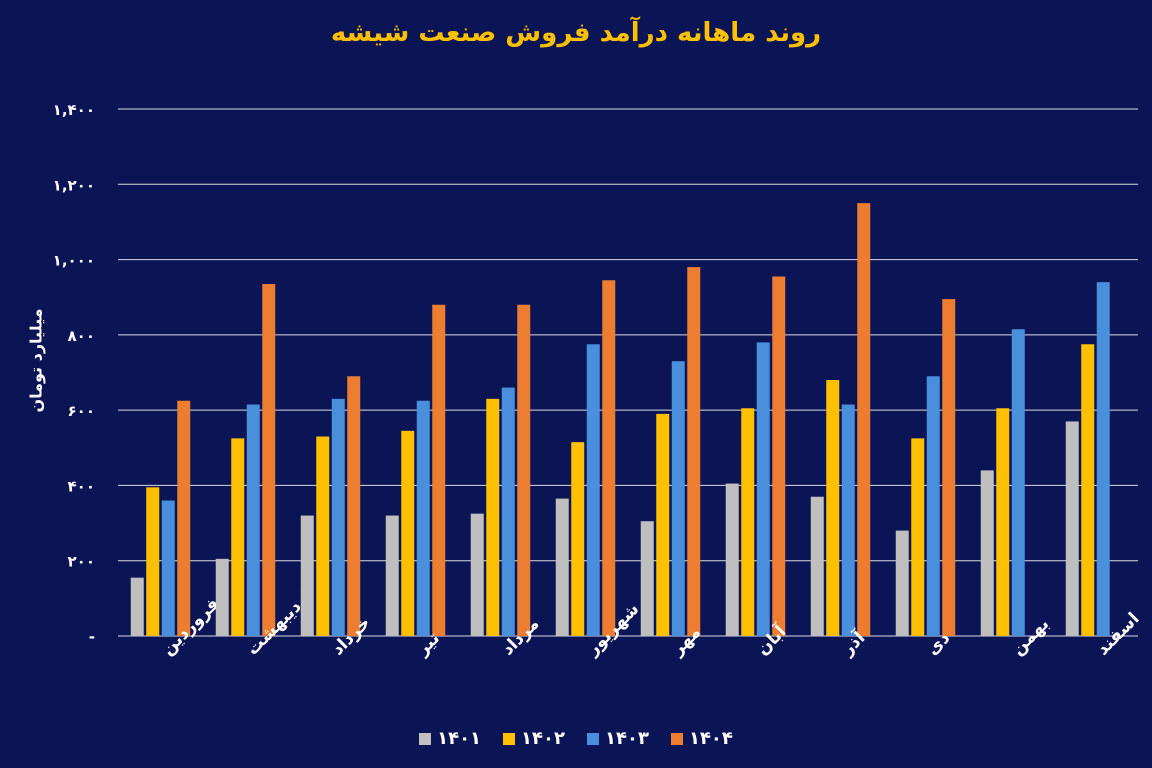 This screenshot has height=768, width=1152. Describe the element at coordinates (81, 486) in the screenshot. I see `y-tick-label: ۴۰۰` at that location.